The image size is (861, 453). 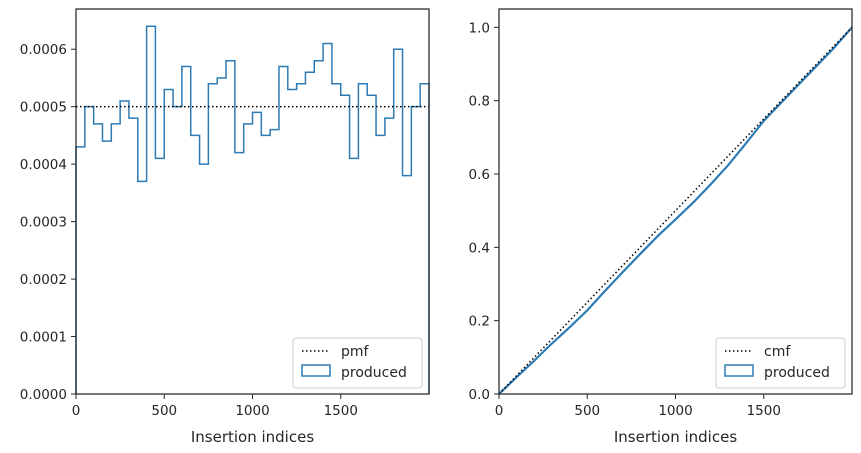 What do you see at coordinates (780, 363) in the screenshot?
I see `right-chart-legend: cmf produced` at bounding box center [780, 363].